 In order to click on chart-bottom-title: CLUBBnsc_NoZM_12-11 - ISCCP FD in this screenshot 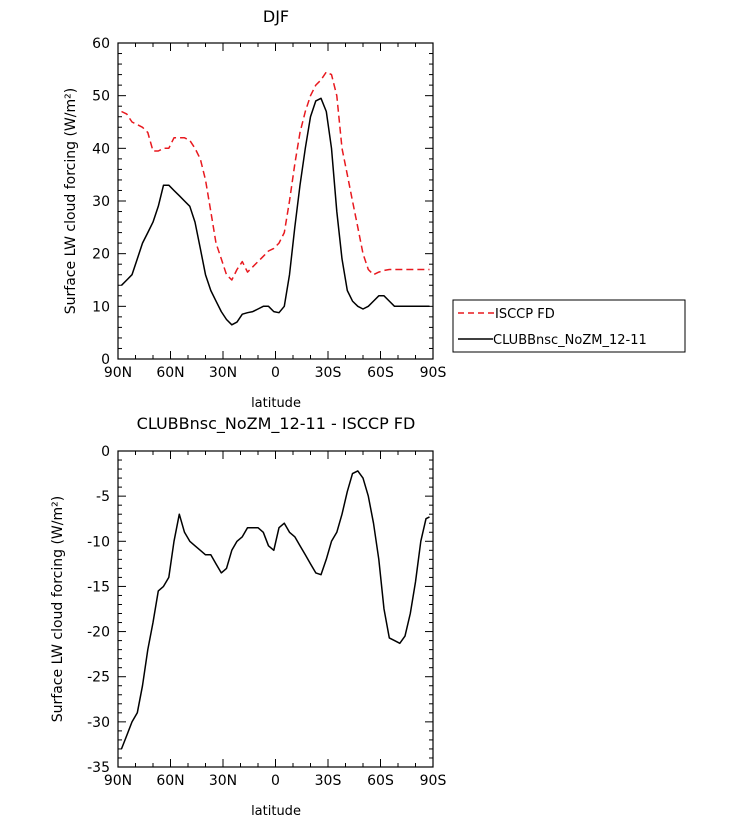, I will do `click(276, 424)`.